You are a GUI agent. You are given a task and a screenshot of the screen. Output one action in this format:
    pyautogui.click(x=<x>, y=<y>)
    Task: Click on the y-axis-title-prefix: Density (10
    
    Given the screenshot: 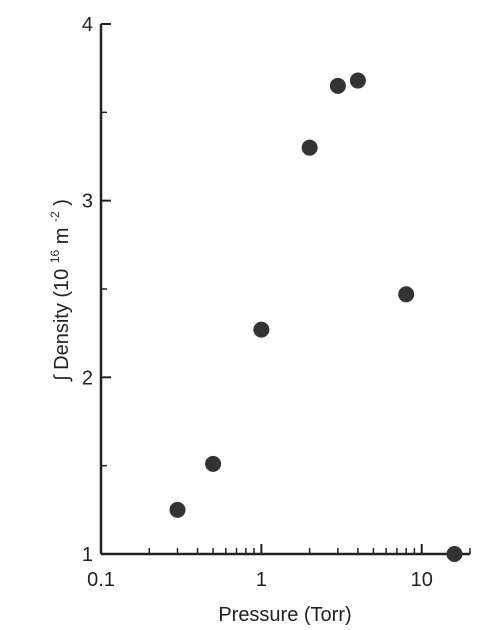 What is the action you would take?
    pyautogui.click(x=62, y=319)
    